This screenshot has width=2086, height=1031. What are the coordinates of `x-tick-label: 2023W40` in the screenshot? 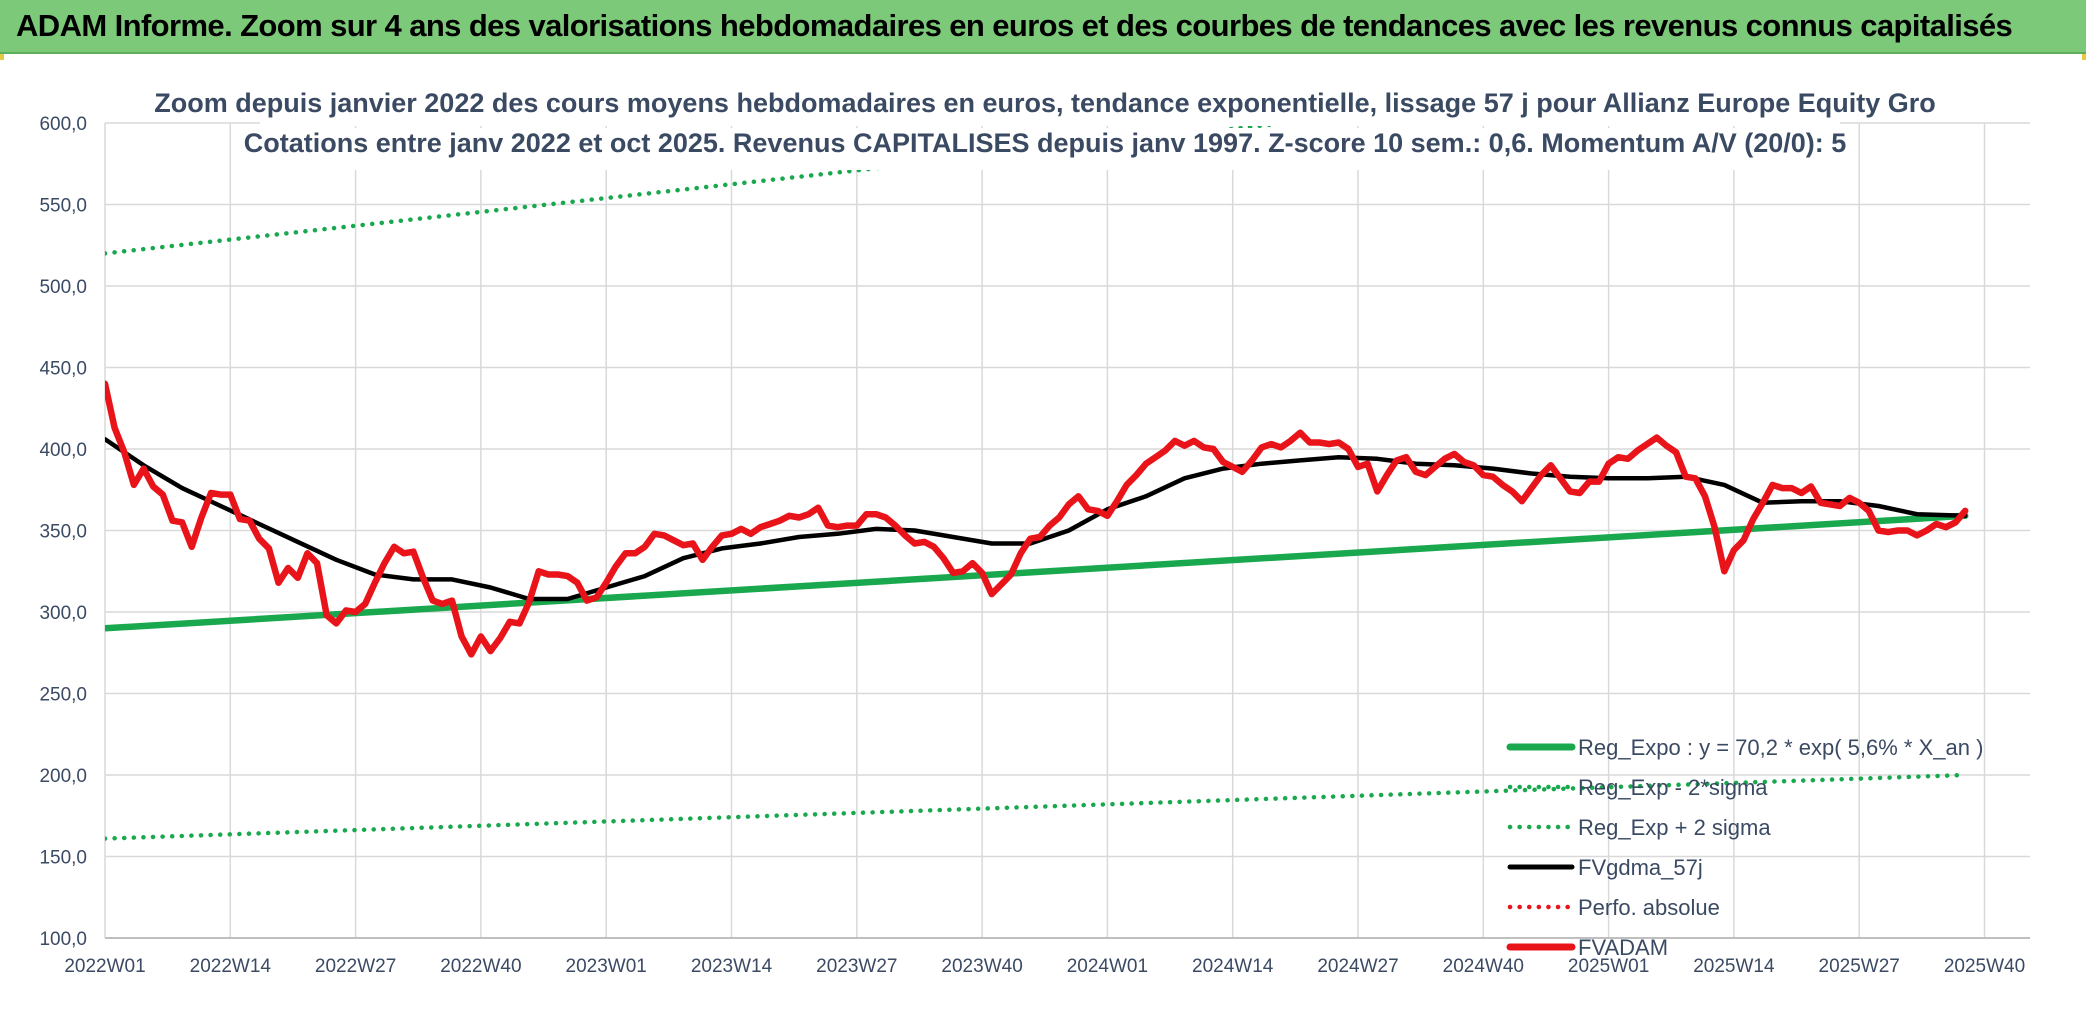 It's located at (981, 966).